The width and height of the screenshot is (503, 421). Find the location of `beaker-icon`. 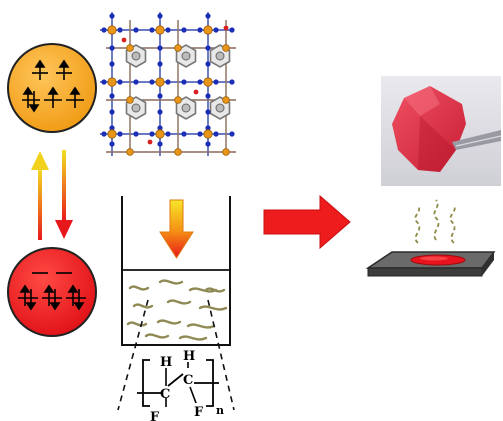

beaker-icon is located at coordinates (176, 303).